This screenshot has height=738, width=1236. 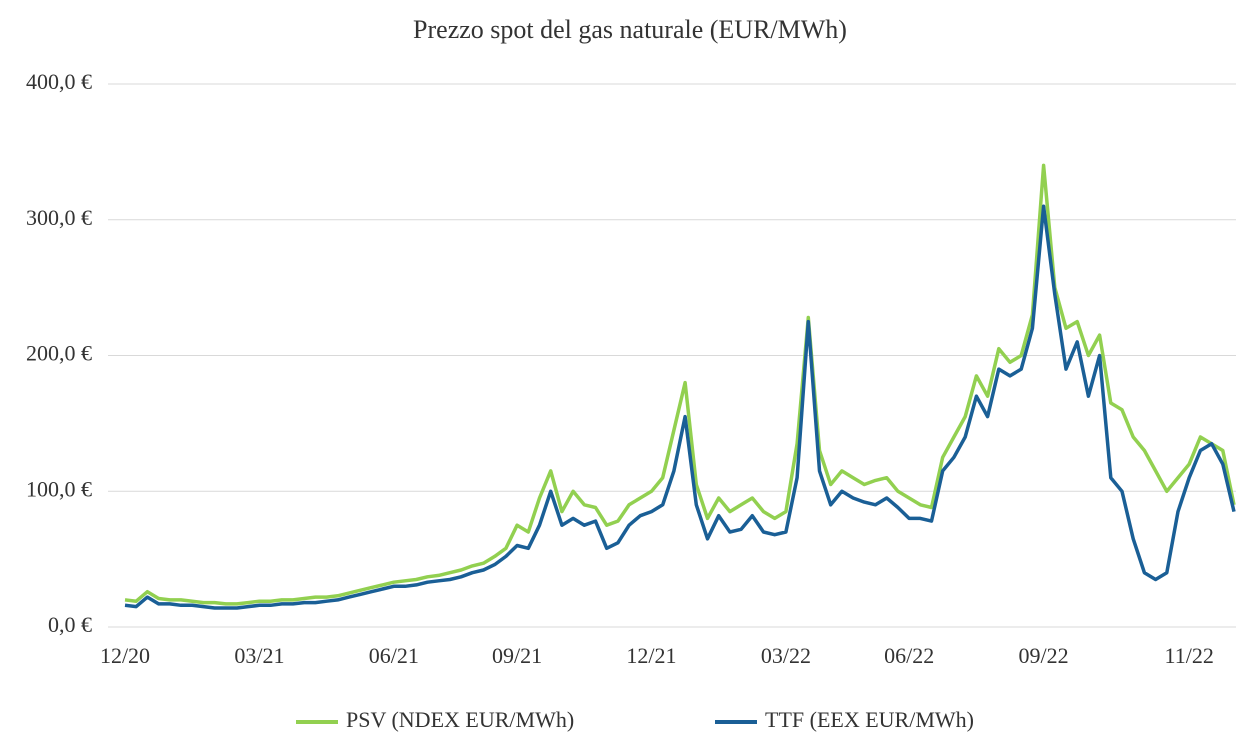 What do you see at coordinates (70, 624) in the screenshot?
I see `y-tick-label: 0,0 €` at bounding box center [70, 624].